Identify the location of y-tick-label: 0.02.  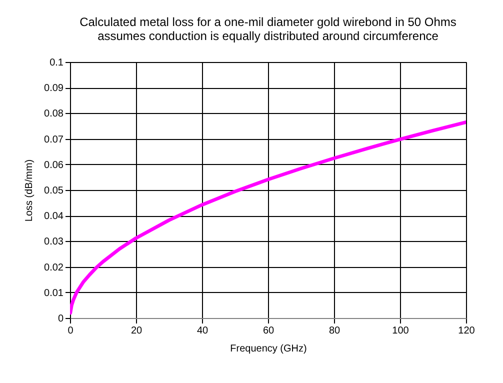
(54, 268).